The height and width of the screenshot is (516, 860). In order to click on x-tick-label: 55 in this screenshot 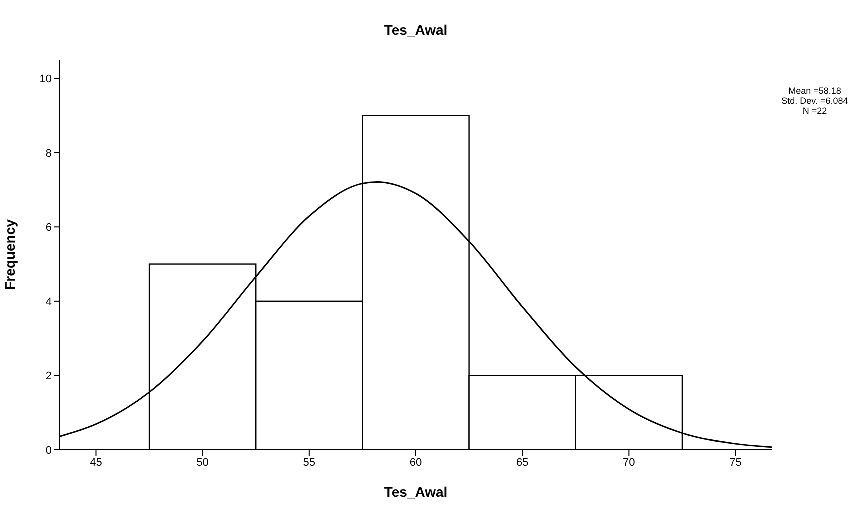, I will do `click(309, 462)`.